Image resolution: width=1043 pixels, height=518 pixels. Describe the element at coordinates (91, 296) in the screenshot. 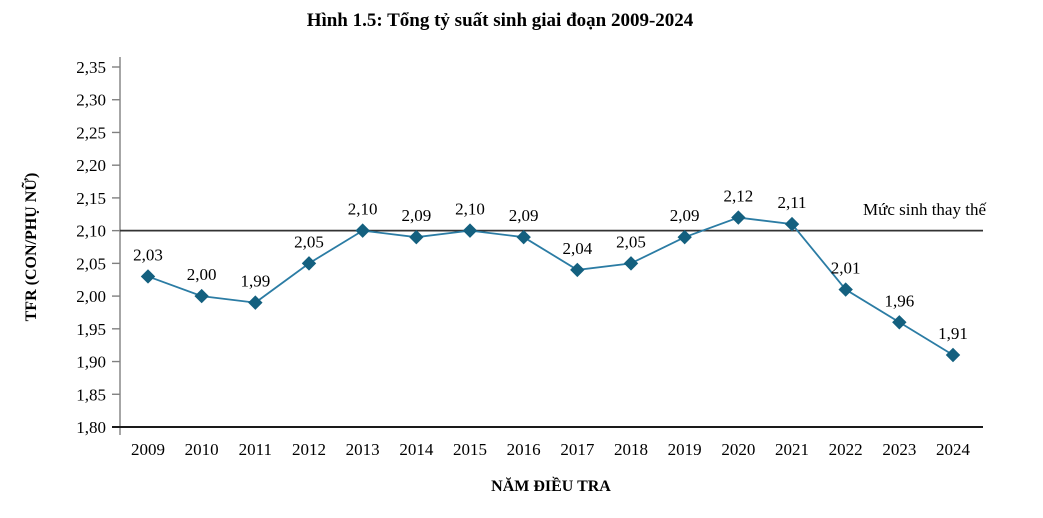

I see `y-tick-label: 2,00` at that location.